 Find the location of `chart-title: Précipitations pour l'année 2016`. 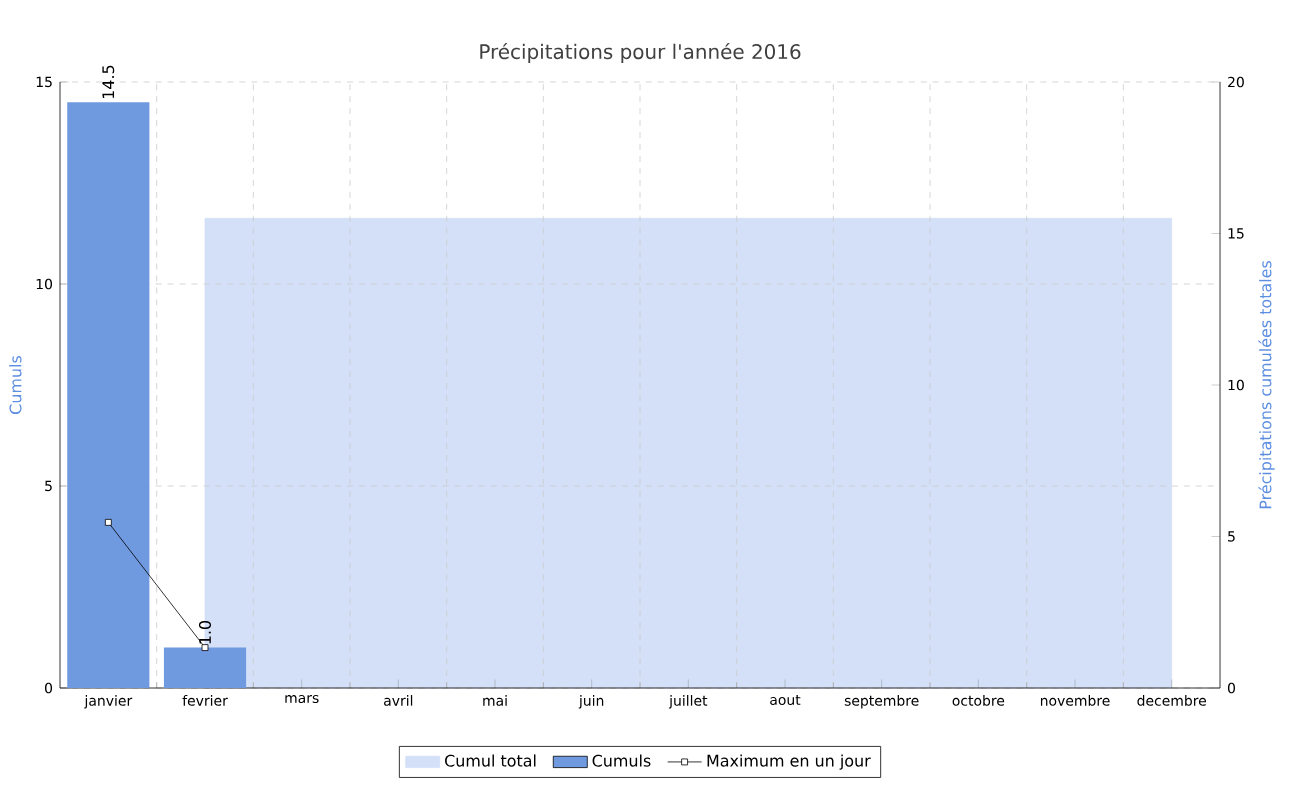

chart-title: Précipitations pour l'année 2016 is located at coordinates (640, 53).